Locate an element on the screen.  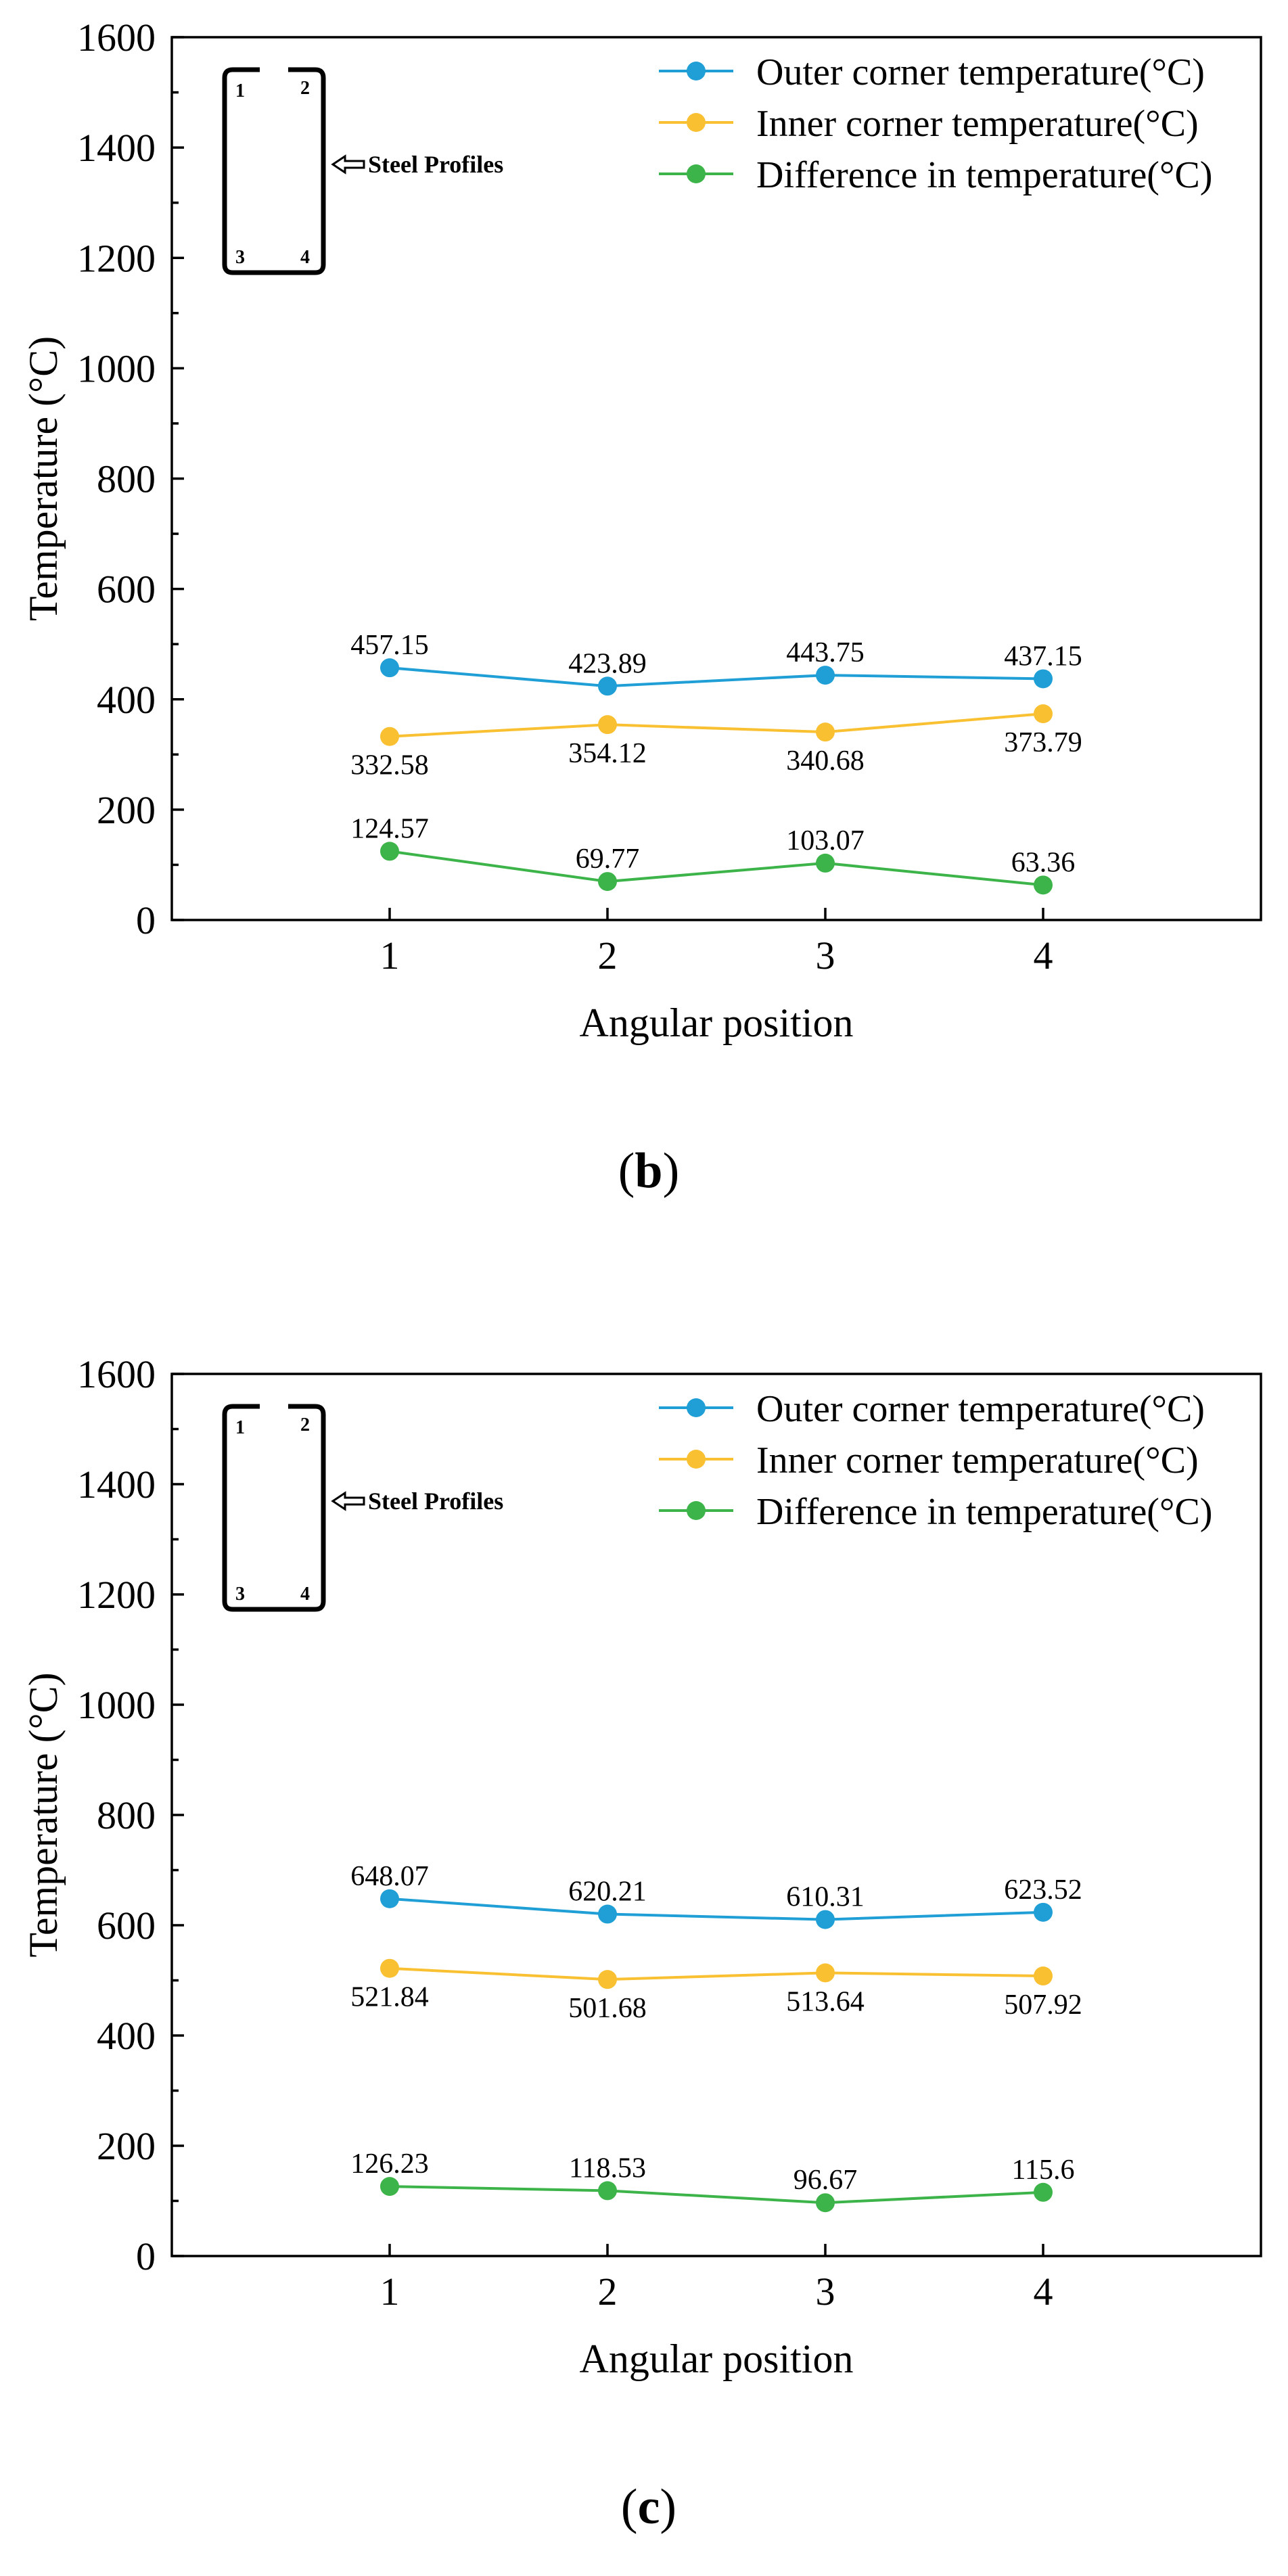
panel-letter: b is located at coordinates (648, 1171).